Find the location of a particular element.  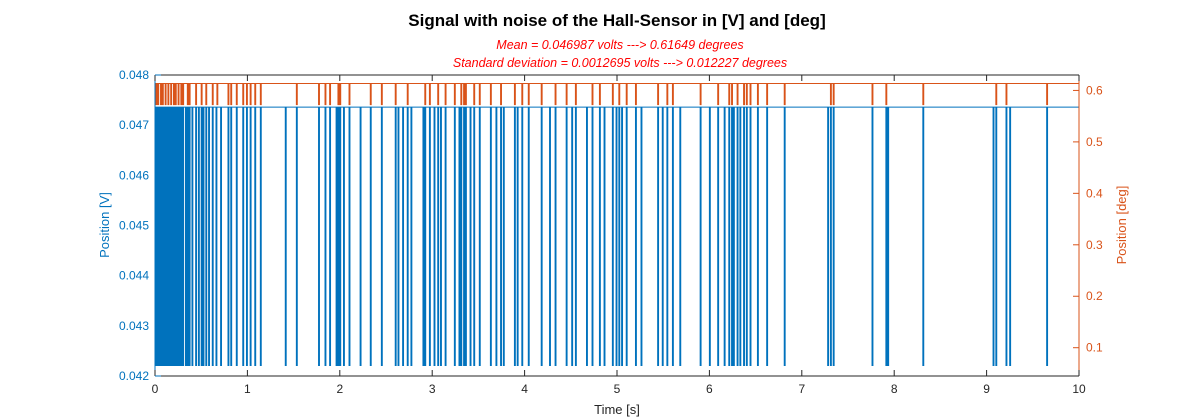

y-tick-label-right: 0.2 is located at coordinates (1094, 296).